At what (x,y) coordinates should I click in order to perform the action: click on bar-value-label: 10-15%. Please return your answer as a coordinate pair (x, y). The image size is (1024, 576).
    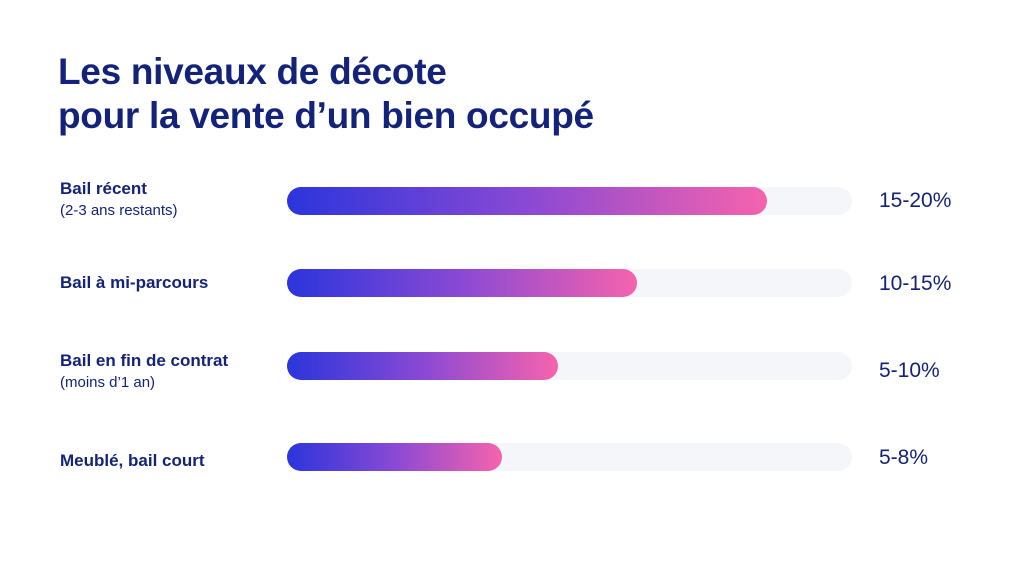
    Looking at the image, I should click on (915, 283).